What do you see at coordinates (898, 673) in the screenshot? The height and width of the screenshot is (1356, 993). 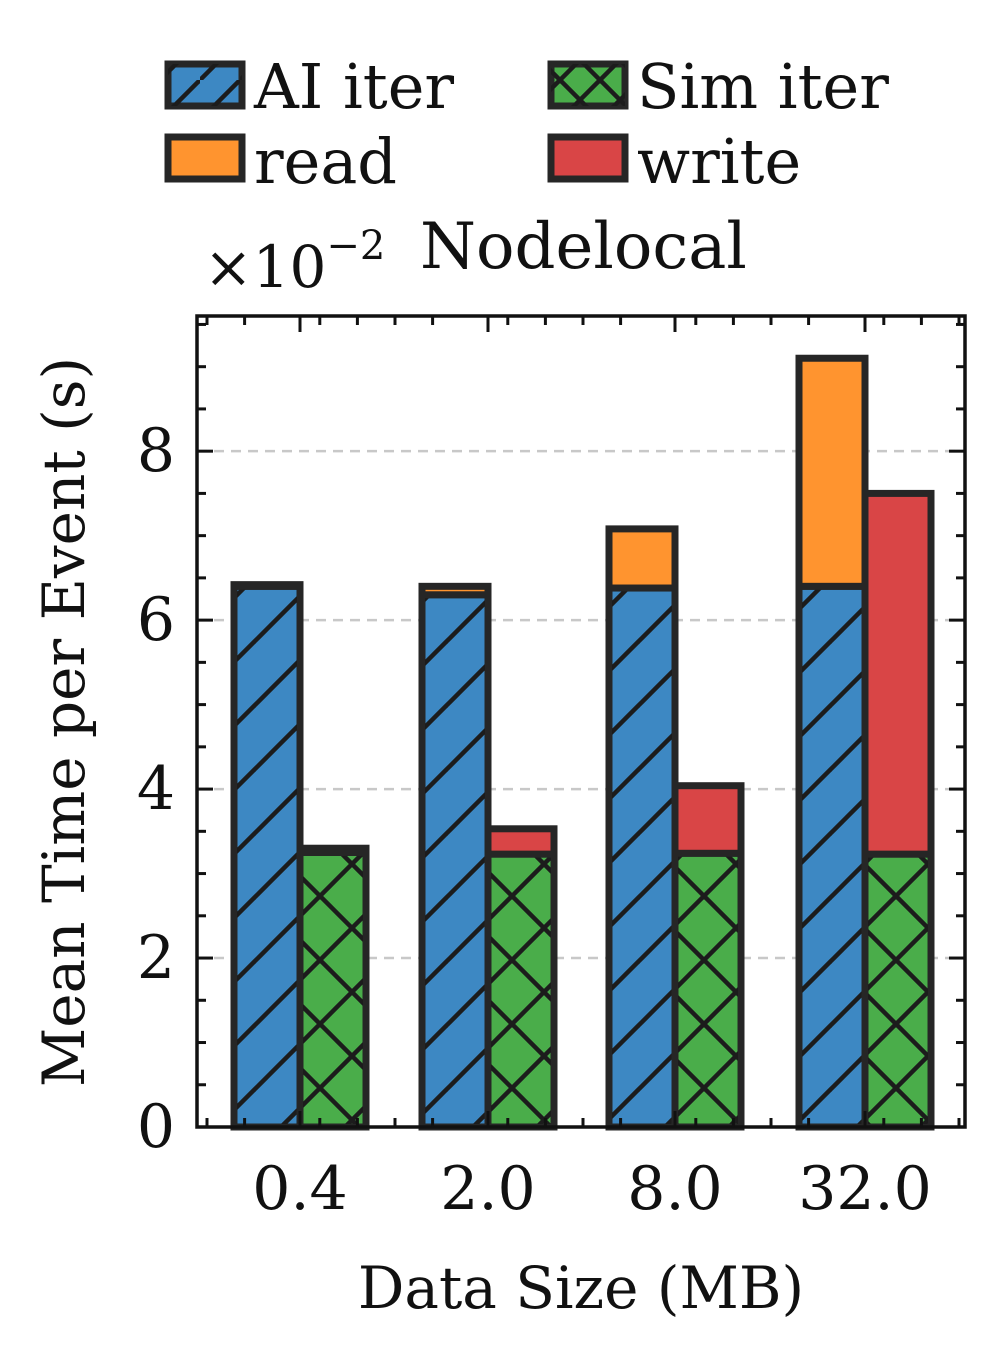 I see `bar-write-32.0` at bounding box center [898, 673].